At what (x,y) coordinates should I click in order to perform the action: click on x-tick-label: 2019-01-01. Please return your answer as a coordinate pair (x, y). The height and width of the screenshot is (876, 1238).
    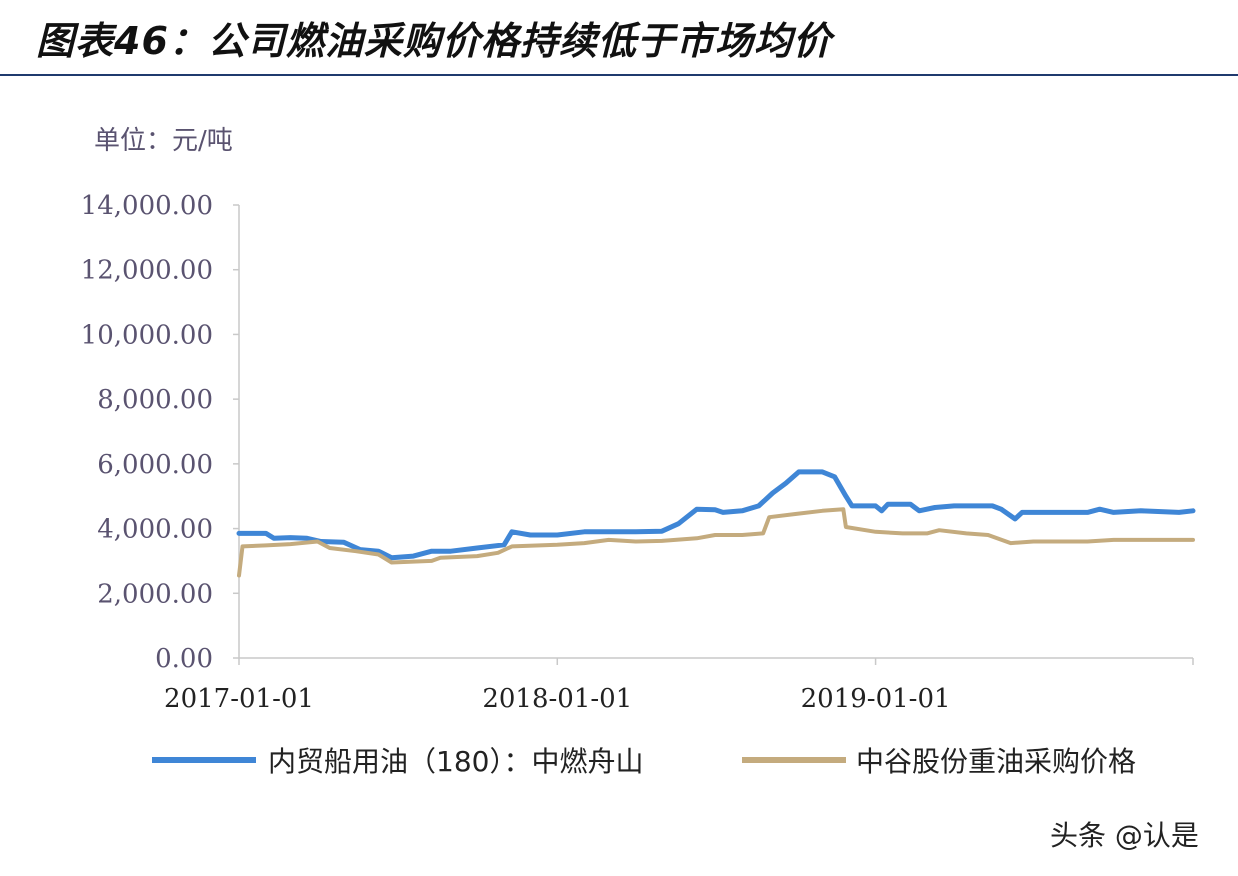
    Looking at the image, I should click on (876, 699).